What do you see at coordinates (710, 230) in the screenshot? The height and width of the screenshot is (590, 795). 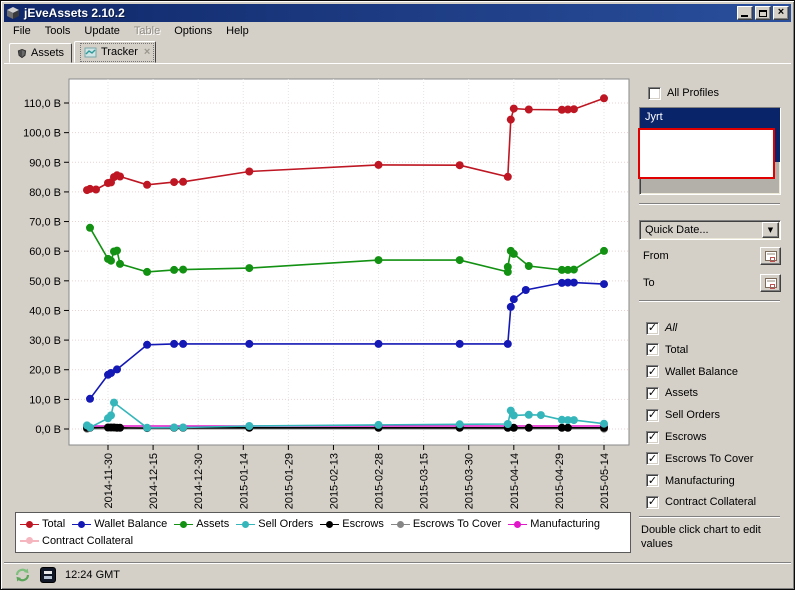 I see `quick-date-combobox: Quick Date... ▼` at bounding box center [710, 230].